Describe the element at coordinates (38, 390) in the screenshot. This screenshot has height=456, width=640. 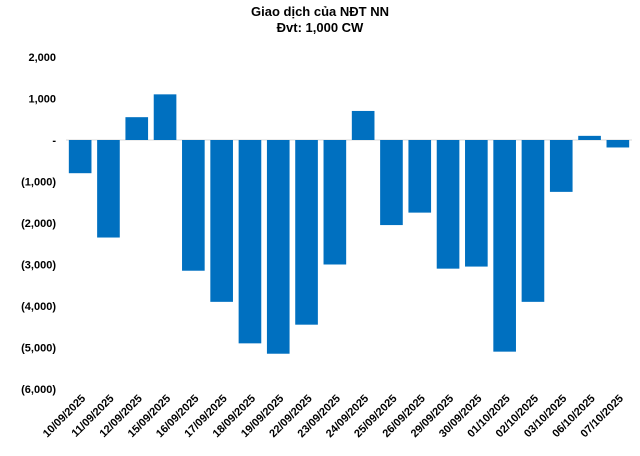
I see `y-tick-label: (6,000)` at that location.